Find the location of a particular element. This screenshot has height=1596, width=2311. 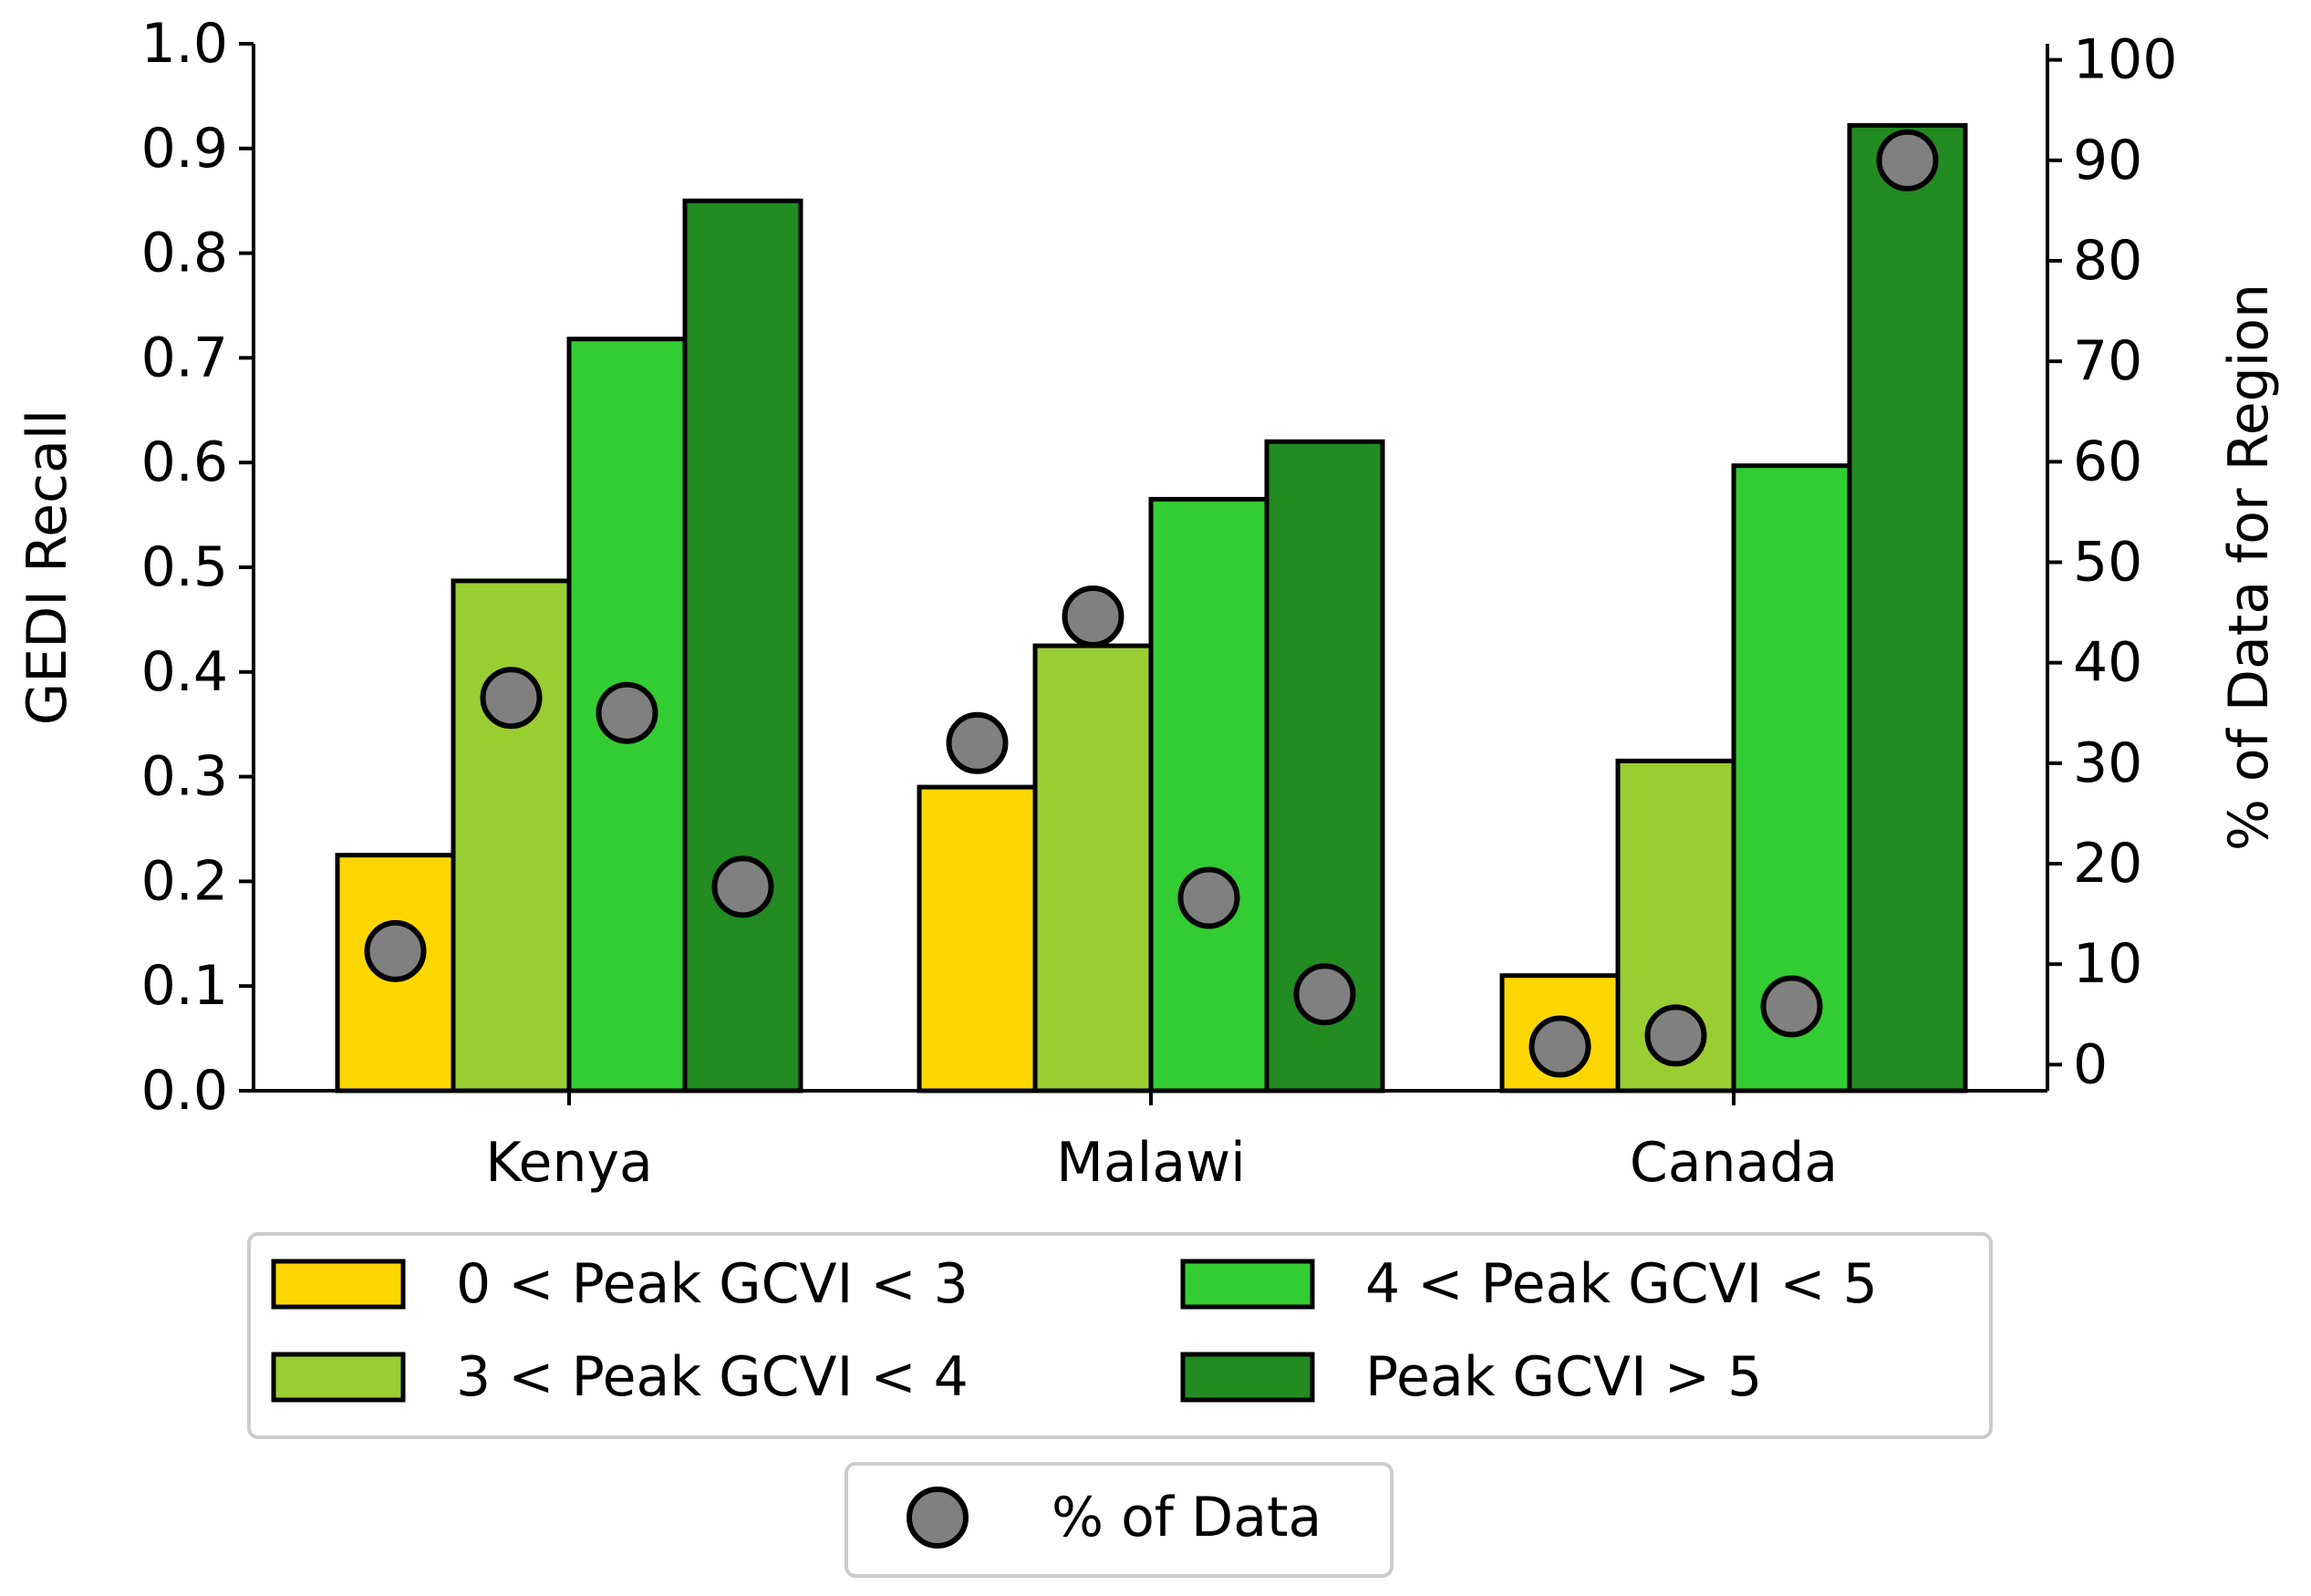

y2-tick-label: 50 is located at coordinates (2107, 562).